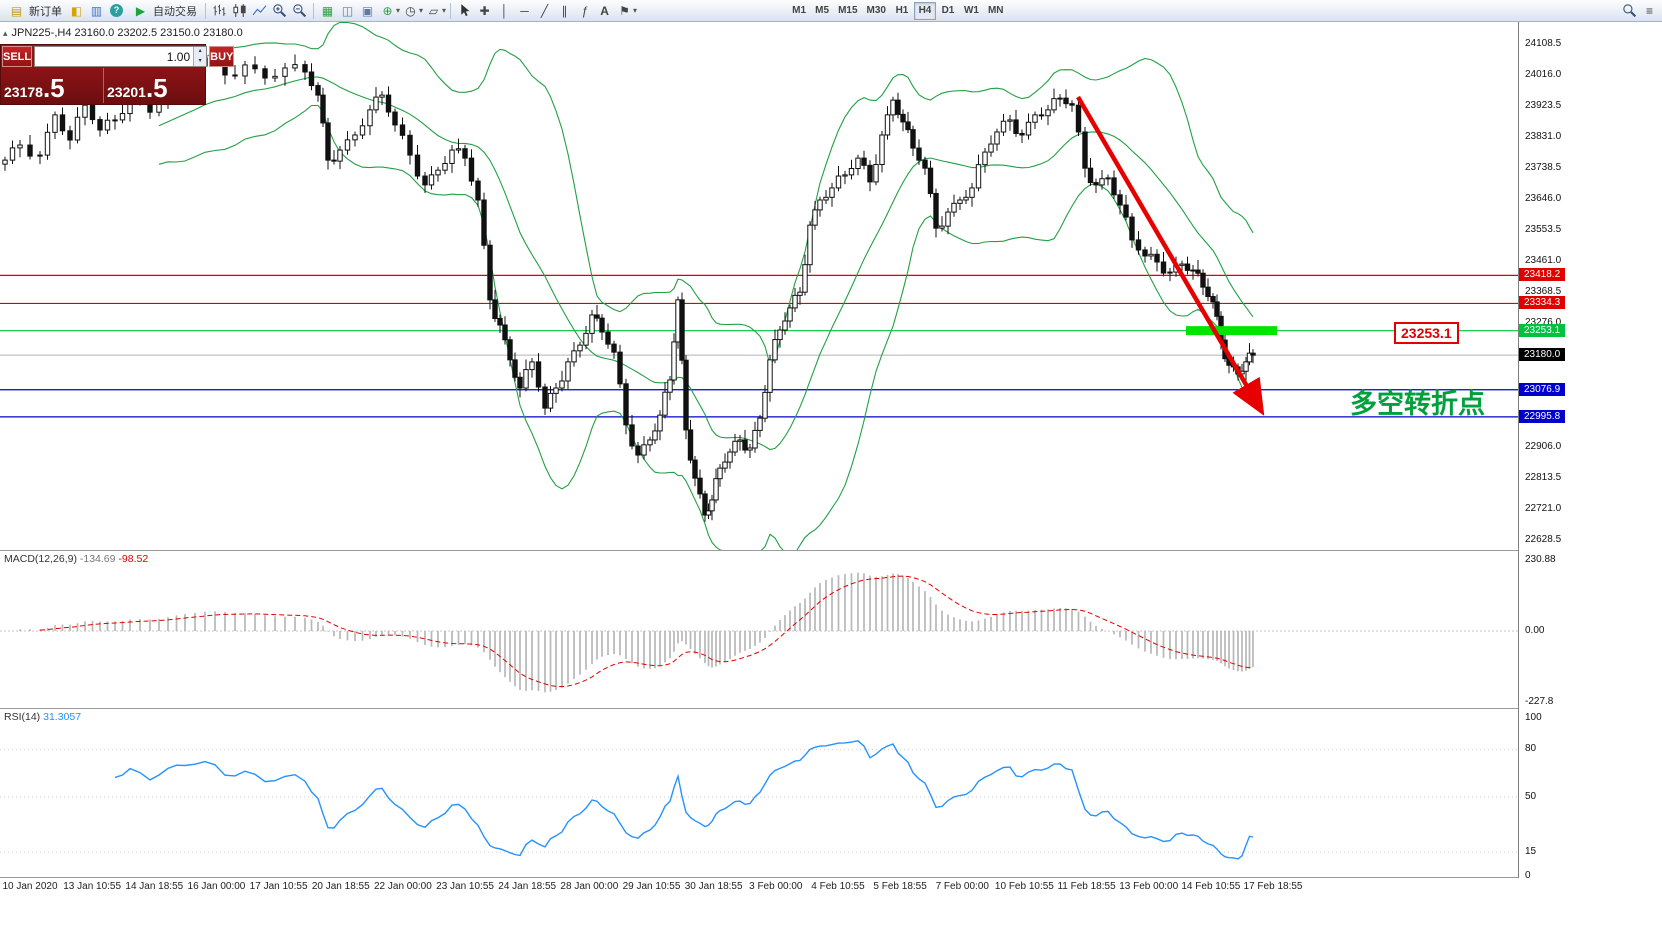  Describe the element at coordinates (1543, 43) in the screenshot. I see `price-axis-label: 24108.5` at that location.